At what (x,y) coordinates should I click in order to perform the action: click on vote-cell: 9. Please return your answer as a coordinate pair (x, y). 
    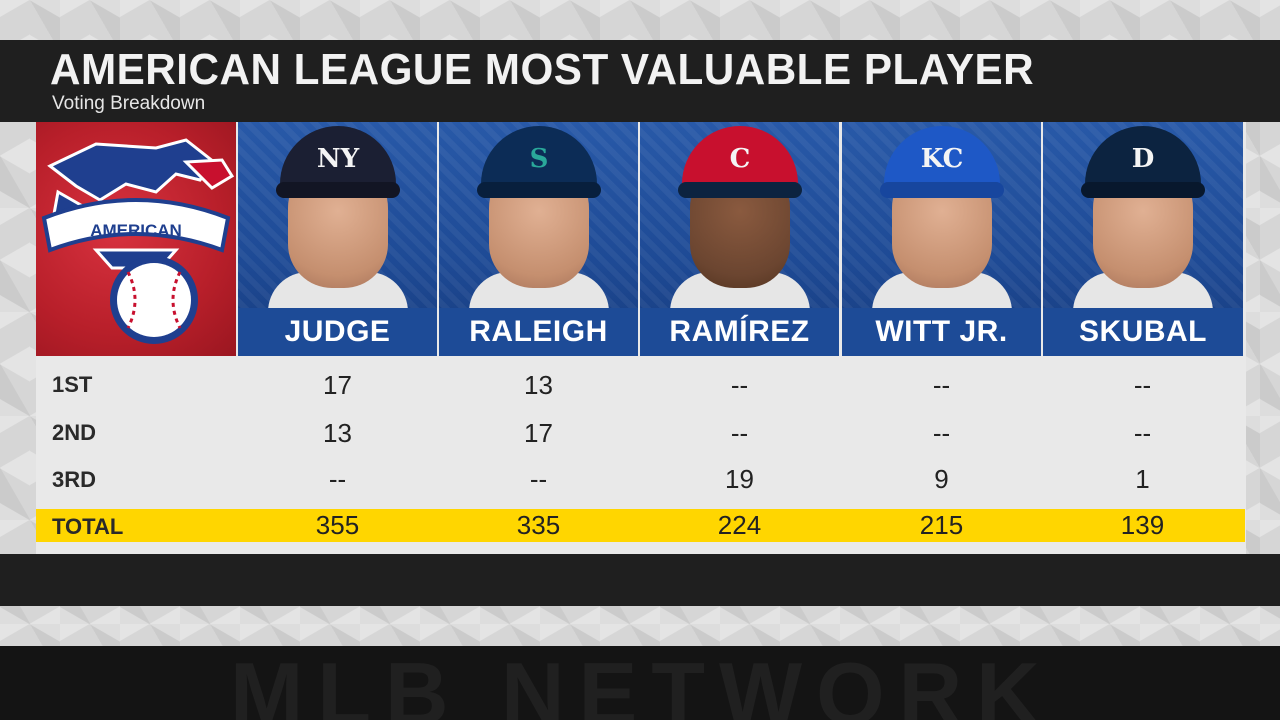
    Looking at the image, I should click on (941, 479).